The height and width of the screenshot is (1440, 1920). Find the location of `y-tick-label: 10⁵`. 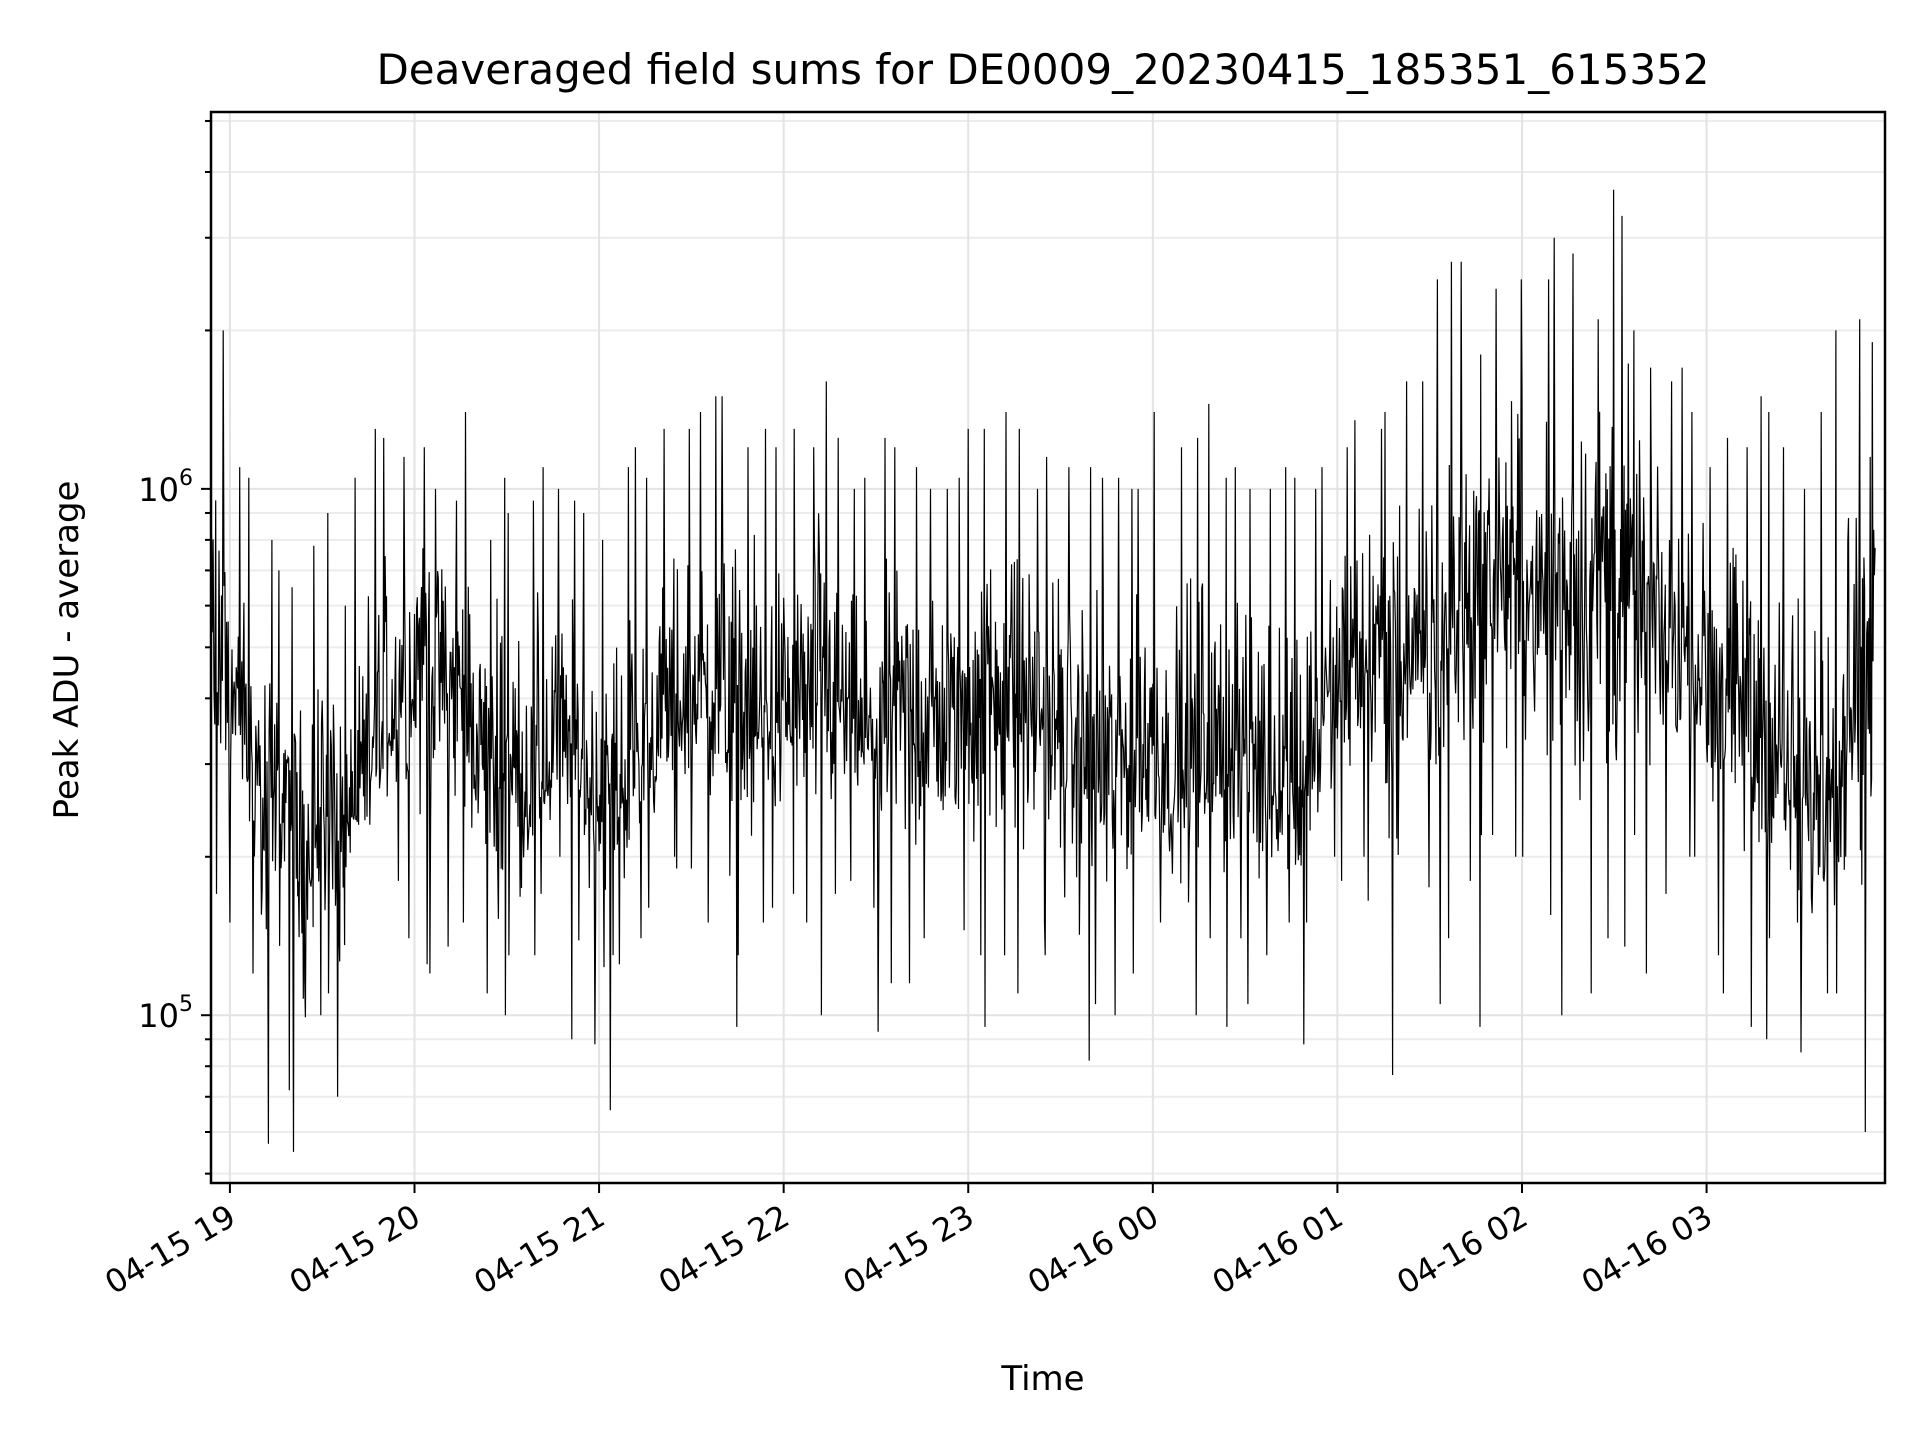

y-tick-label: 10⁵ is located at coordinates (165, 1013).